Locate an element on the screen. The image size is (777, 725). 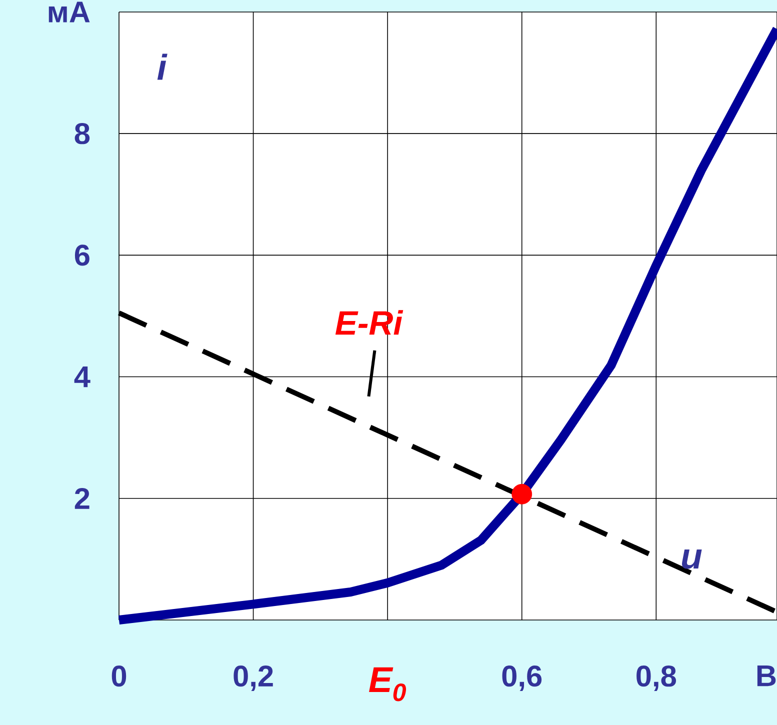
text: E$_{0}$ is located at coordinates (387, 684).